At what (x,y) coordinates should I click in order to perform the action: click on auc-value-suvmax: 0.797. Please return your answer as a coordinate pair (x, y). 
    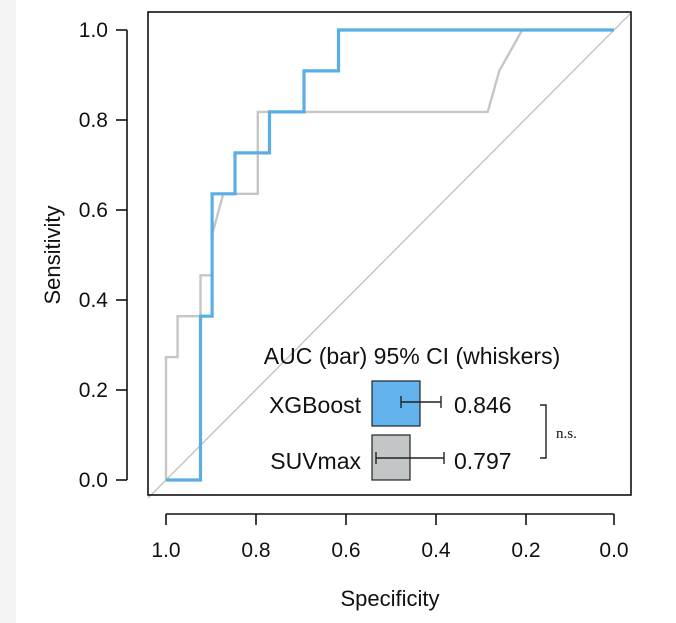
    Looking at the image, I should click on (483, 461).